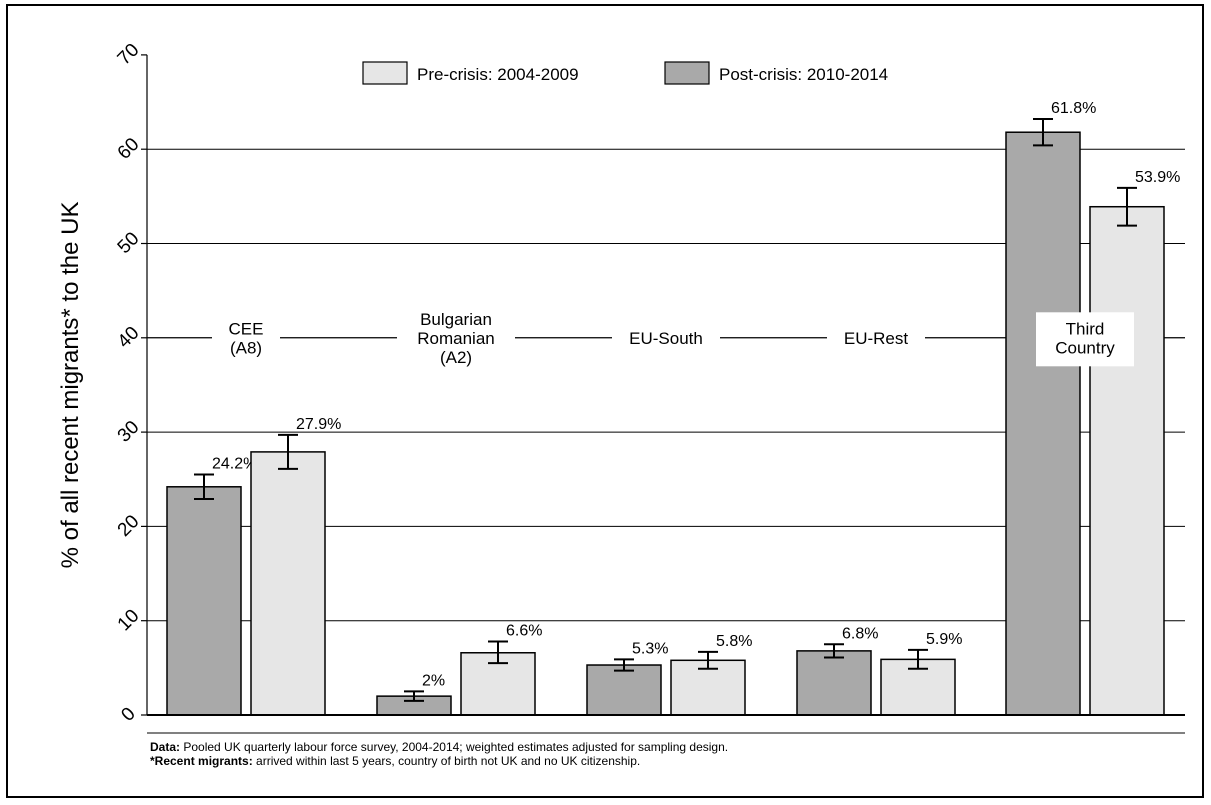  I want to click on category-label-0-0: CEE, so click(246, 328).